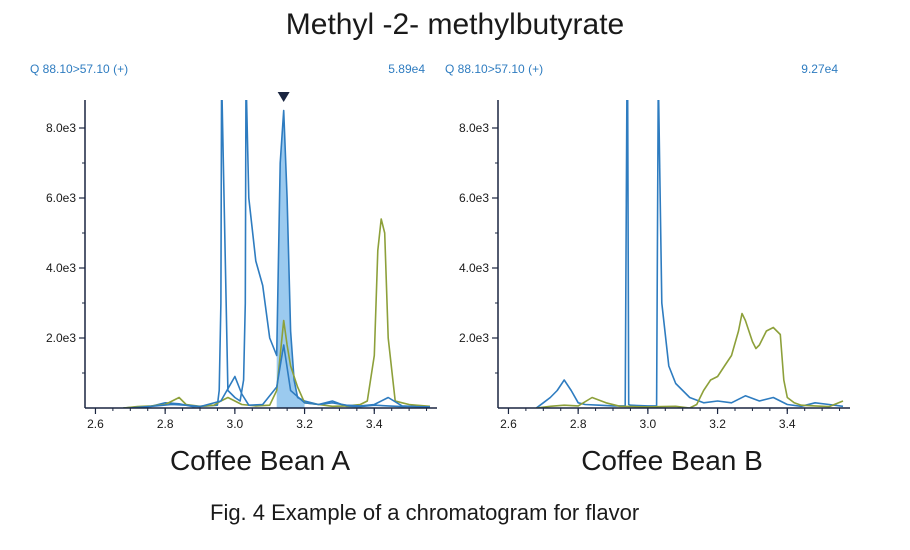 Image resolution: width=910 pixels, height=550 pixels. Describe the element at coordinates (672, 460) in the screenshot. I see `panel-b-subtitle: Coffee Bean B` at that location.